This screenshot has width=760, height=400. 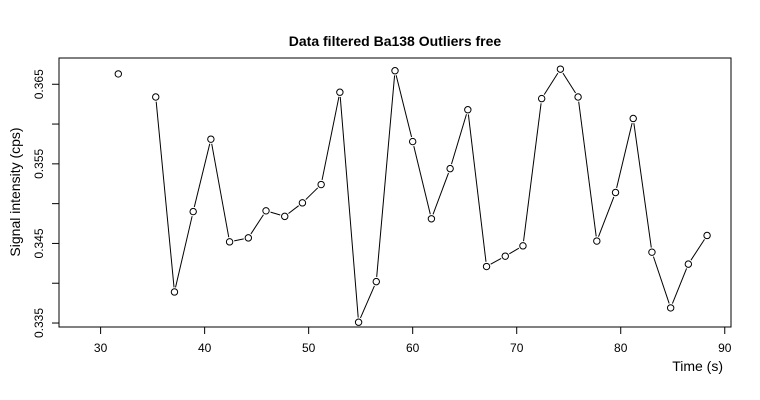 What do you see at coordinates (101, 348) in the screenshot?
I see `x-tick-label: 30` at bounding box center [101, 348].